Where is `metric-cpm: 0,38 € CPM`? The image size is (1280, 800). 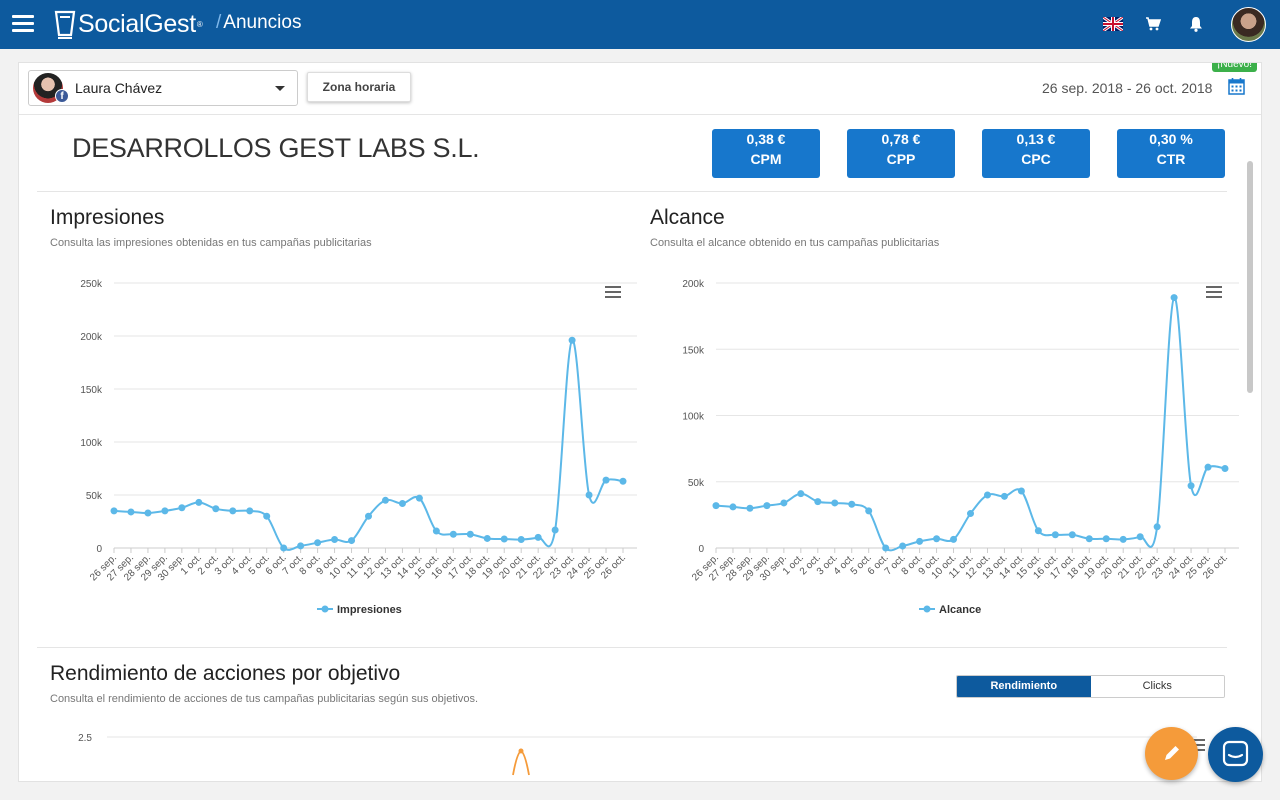
metric-cpm: 0,38 € CPM is located at coordinates (766, 153).